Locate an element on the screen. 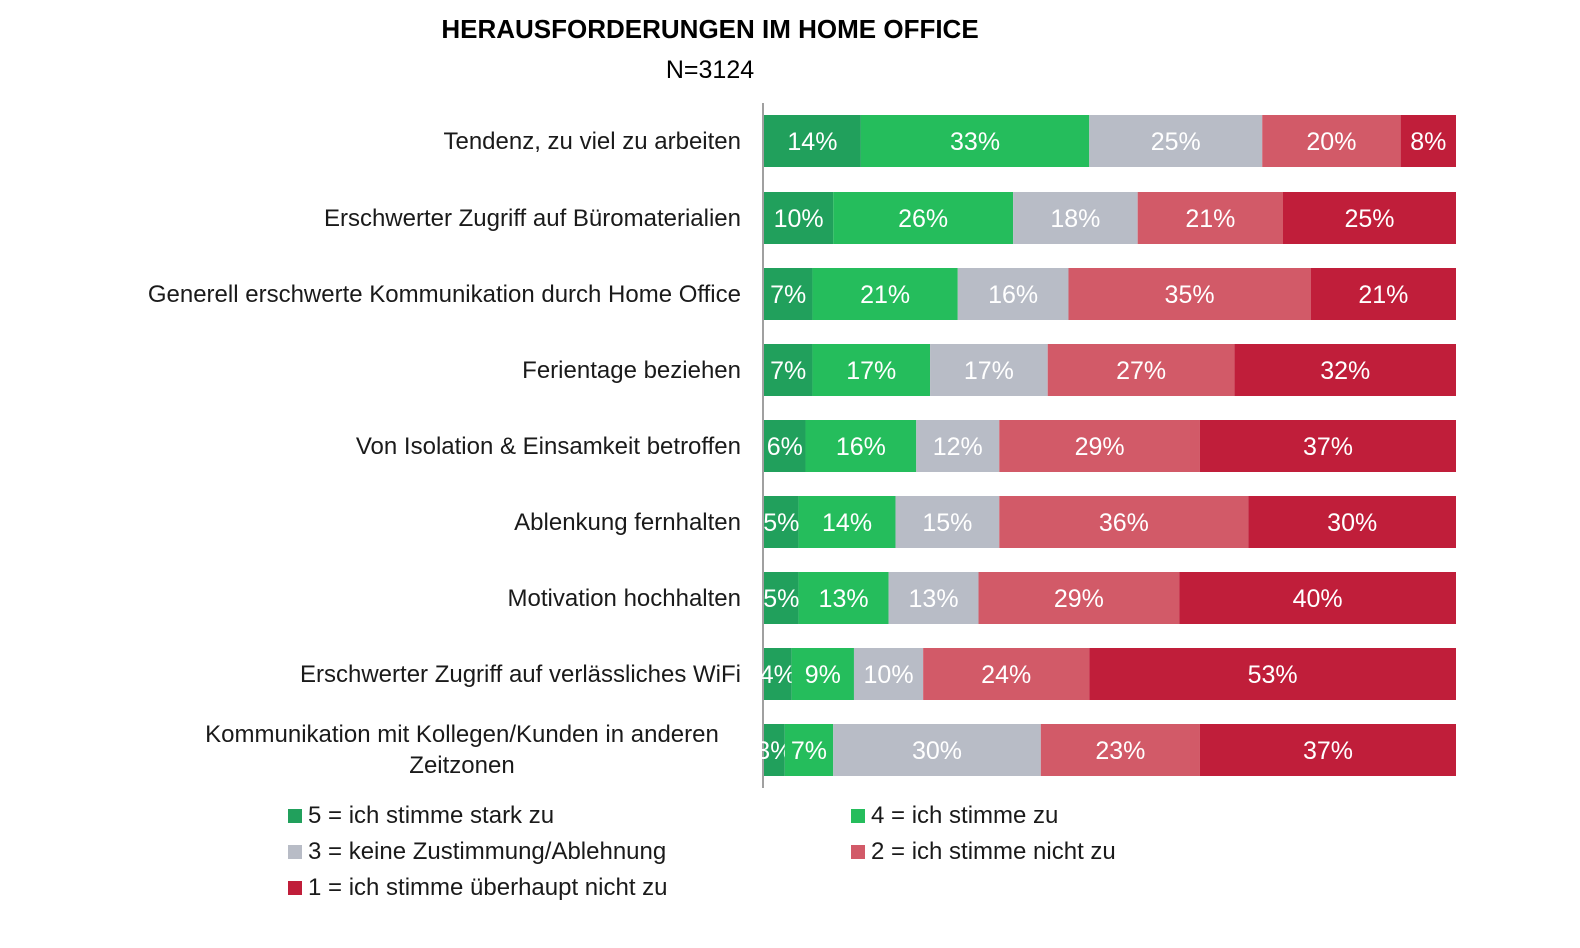 Image resolution: width=1580 pixels, height=948 pixels. data-label: 26% is located at coordinates (923, 219).